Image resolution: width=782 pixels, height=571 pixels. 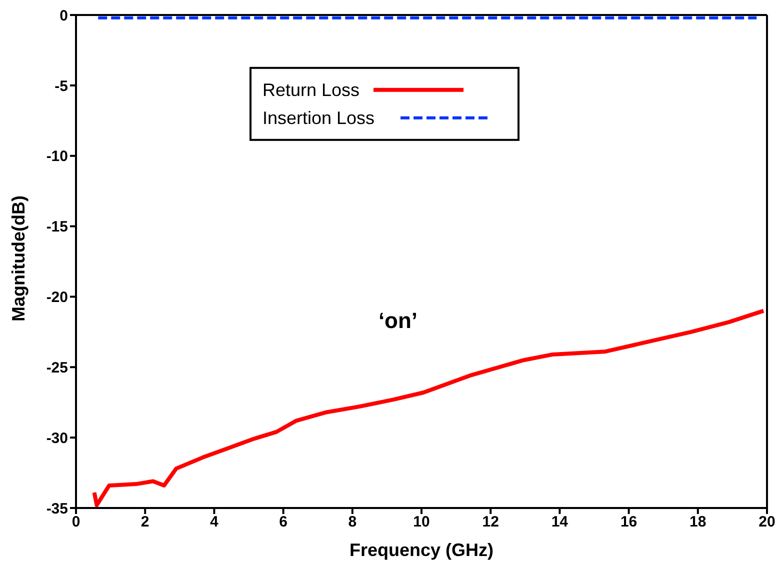 What do you see at coordinates (767, 522) in the screenshot?
I see `x-tick-label: 20` at bounding box center [767, 522].